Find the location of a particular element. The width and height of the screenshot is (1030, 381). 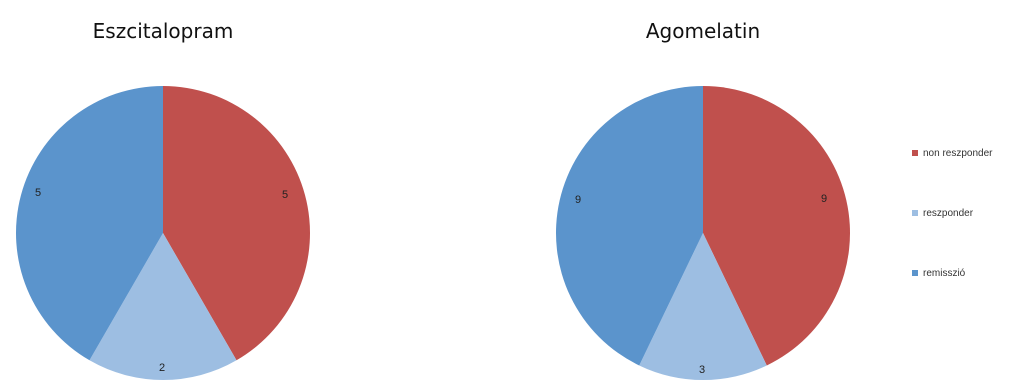

legend-label: reszponder is located at coordinates (948, 213).